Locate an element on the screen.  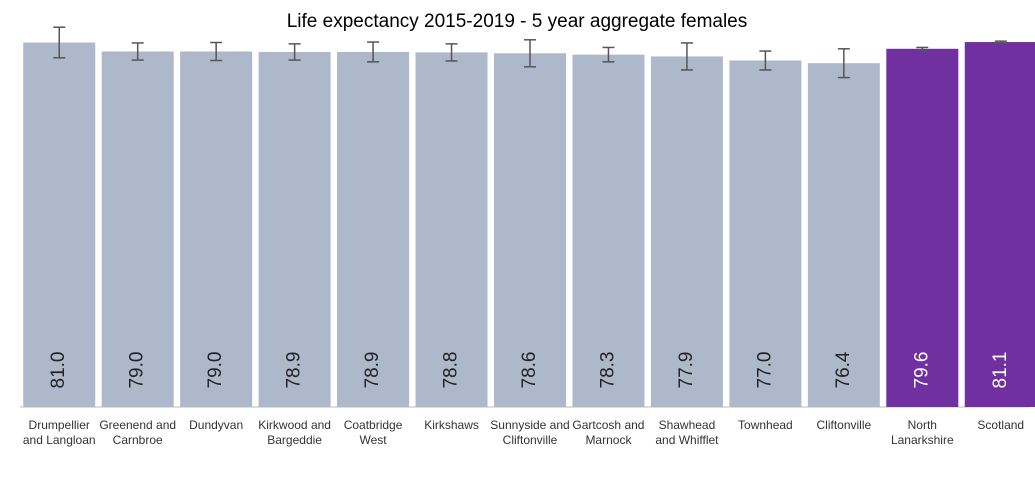
x-tick-label: Sunnyside and Cliftonville is located at coordinates (530, 432).